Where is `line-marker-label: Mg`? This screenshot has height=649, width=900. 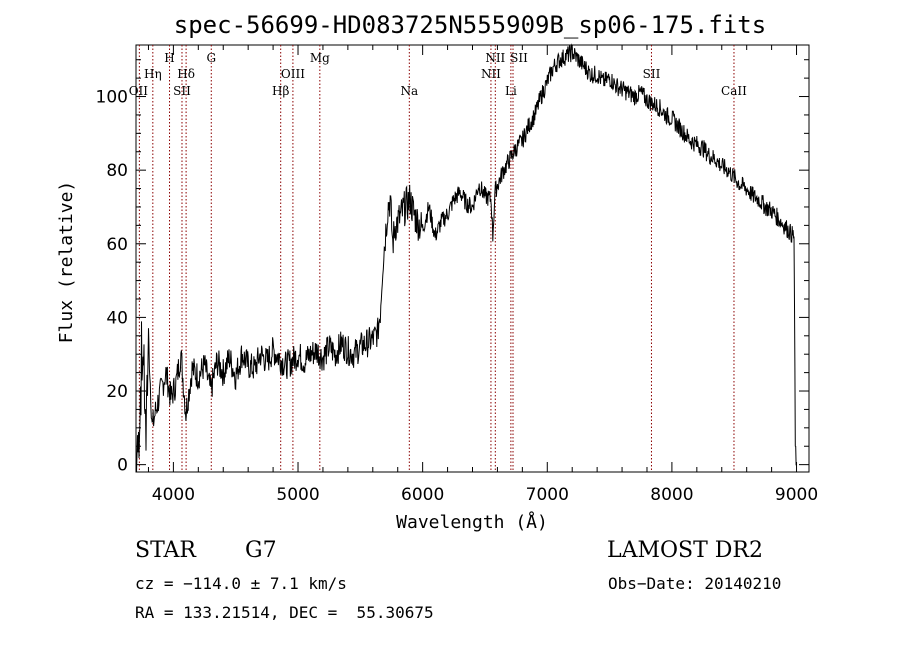
line-marker-label: Mg is located at coordinates (320, 58).